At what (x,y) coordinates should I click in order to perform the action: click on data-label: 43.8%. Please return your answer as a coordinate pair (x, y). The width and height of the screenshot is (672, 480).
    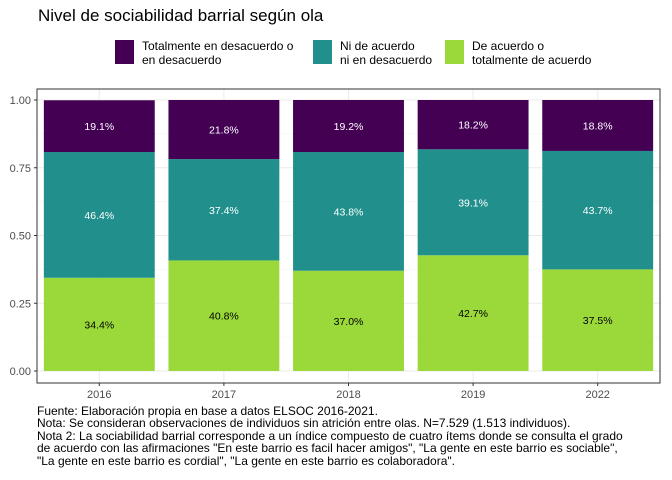
    Looking at the image, I should click on (349, 212).